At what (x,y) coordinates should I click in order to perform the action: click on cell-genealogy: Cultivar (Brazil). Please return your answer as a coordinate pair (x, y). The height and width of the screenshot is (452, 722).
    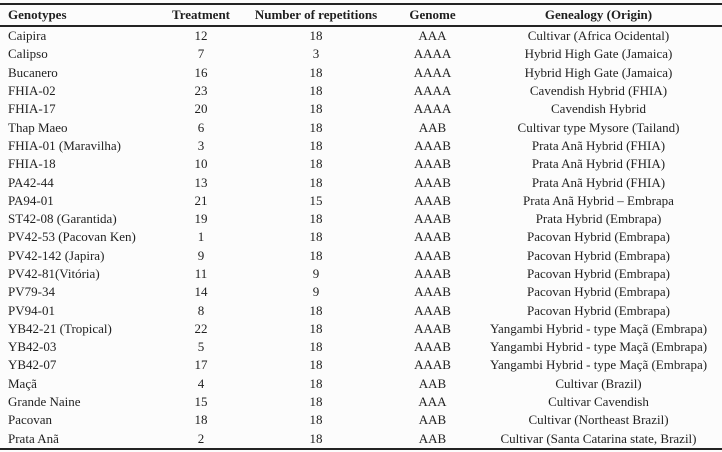
    Looking at the image, I should click on (598, 383).